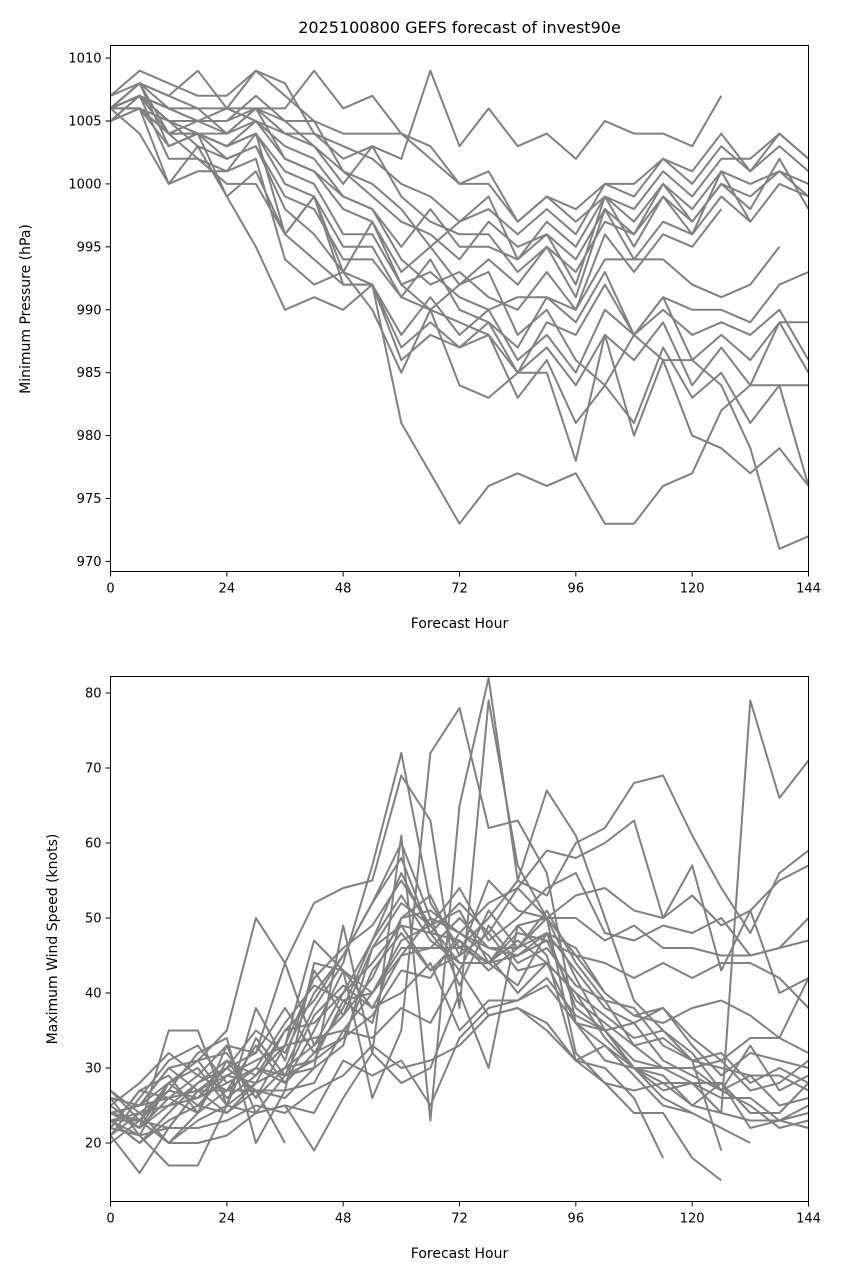 The width and height of the screenshot is (843, 1279). I want to click on pressure-y-axis-label: Minimum Pressure (hPa), so click(26, 309).